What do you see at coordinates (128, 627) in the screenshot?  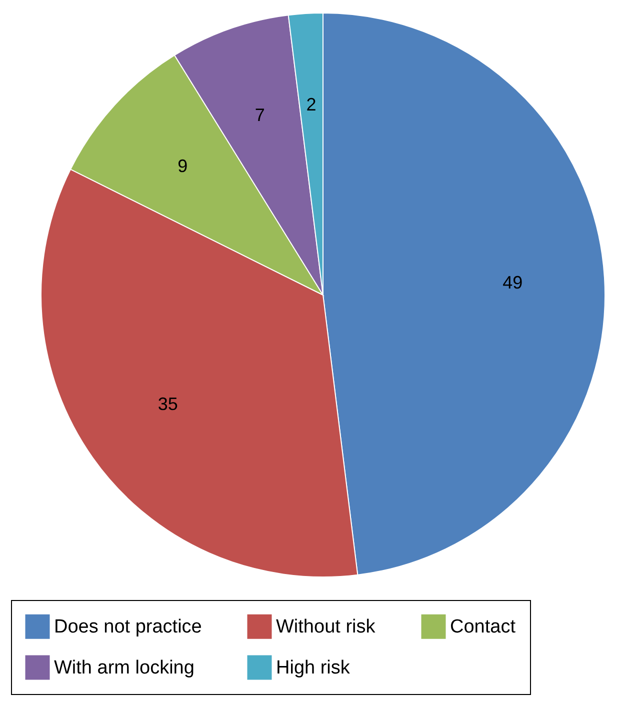 I see `legend-label: Does not practice` at bounding box center [128, 627].